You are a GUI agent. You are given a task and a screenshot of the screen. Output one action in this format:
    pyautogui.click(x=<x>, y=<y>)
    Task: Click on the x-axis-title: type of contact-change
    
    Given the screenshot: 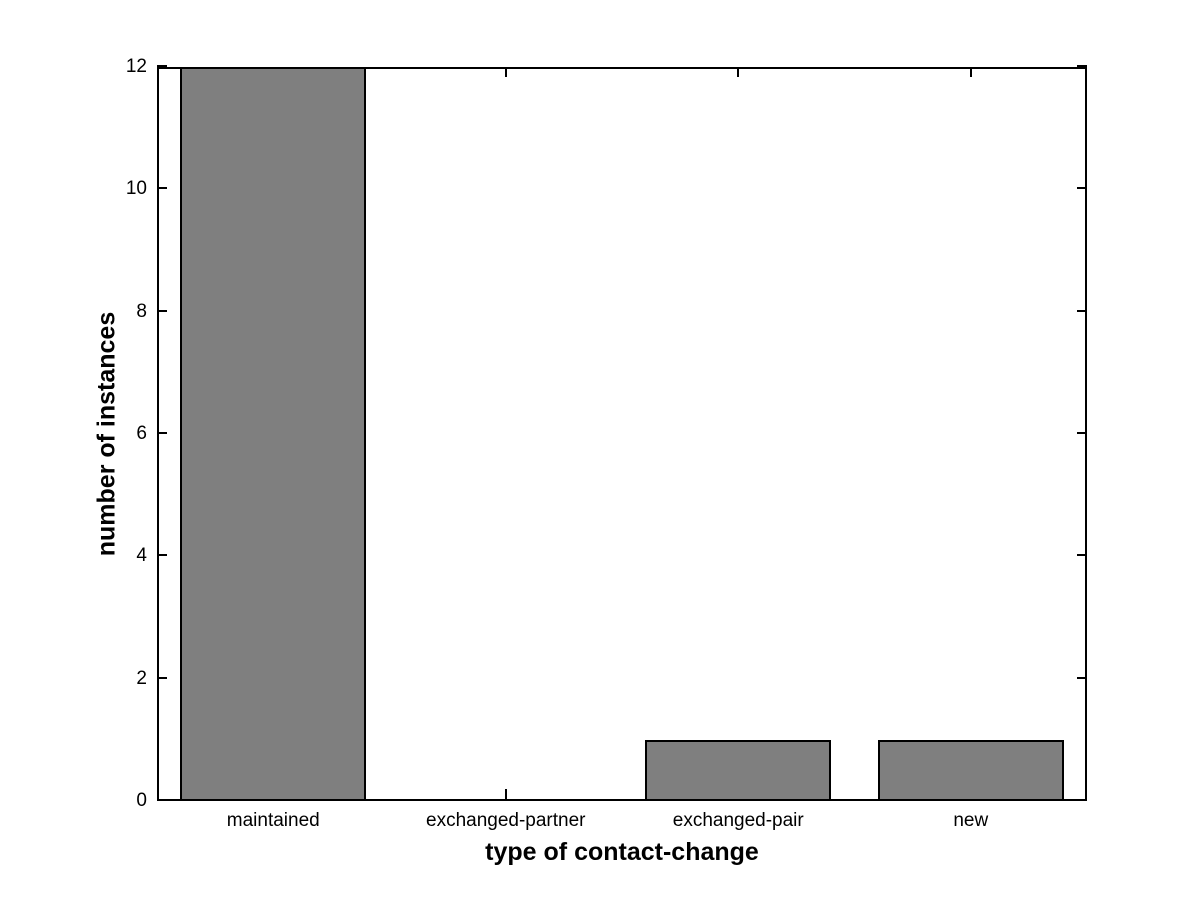 What is the action you would take?
    pyautogui.click(x=622, y=852)
    